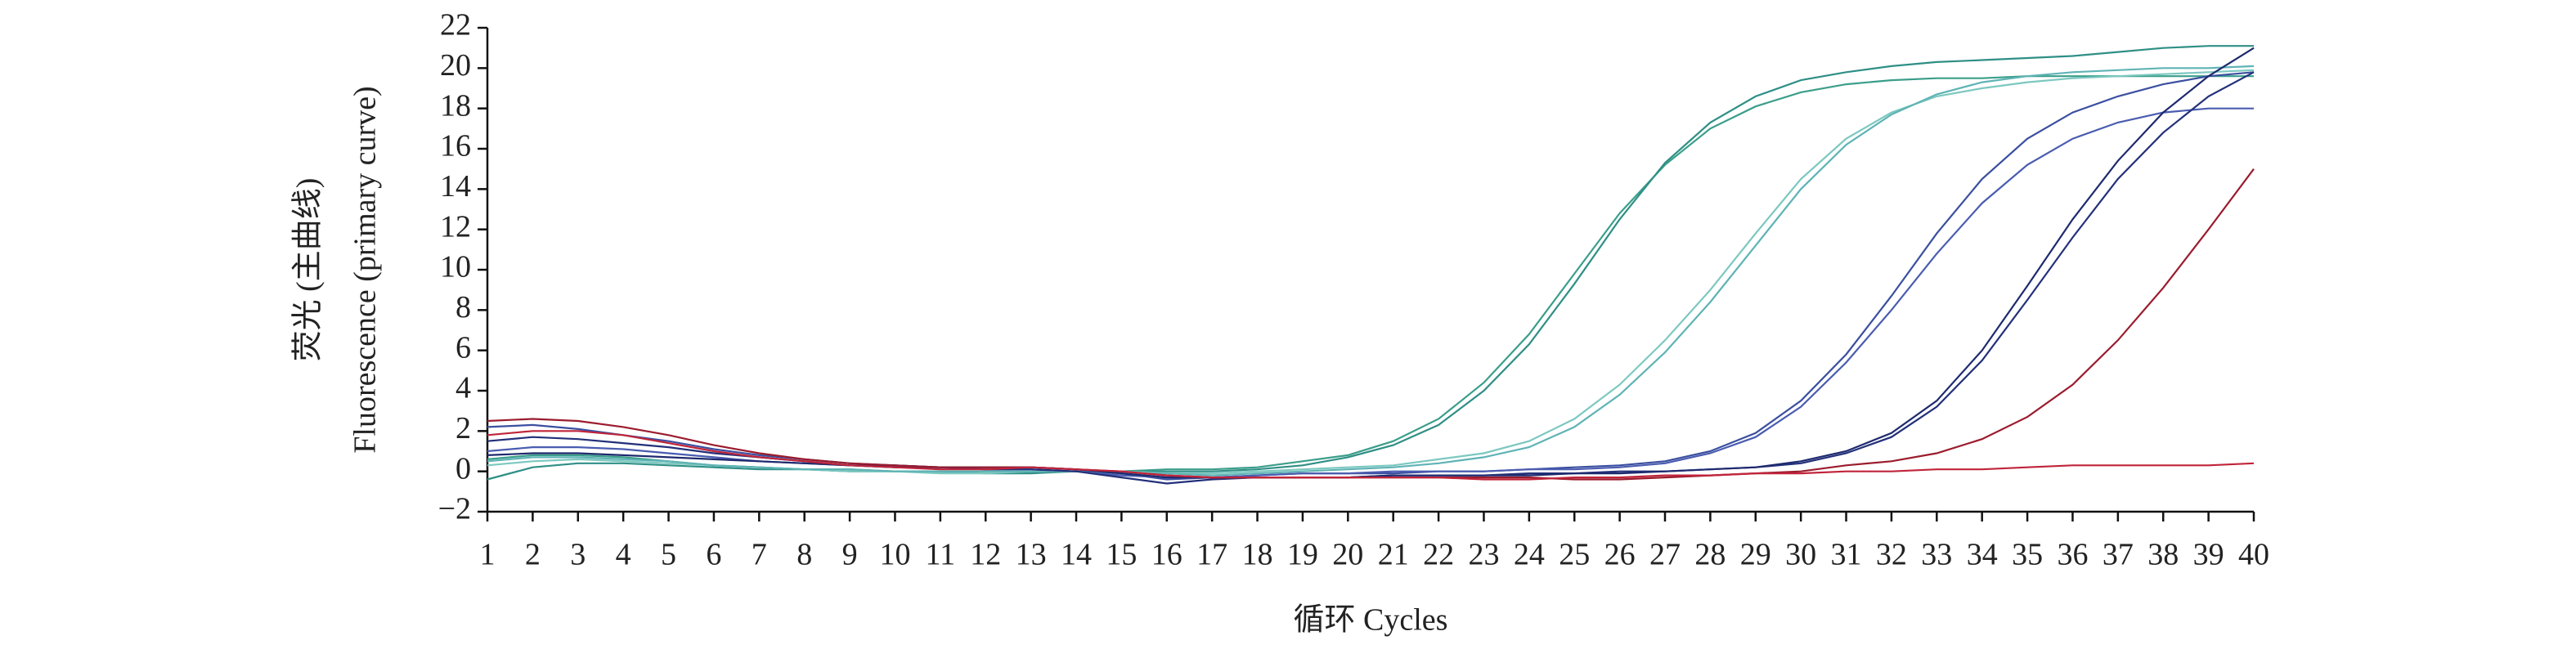 The image size is (2576, 658). I want to click on x-tick-label: 27, so click(1665, 555).